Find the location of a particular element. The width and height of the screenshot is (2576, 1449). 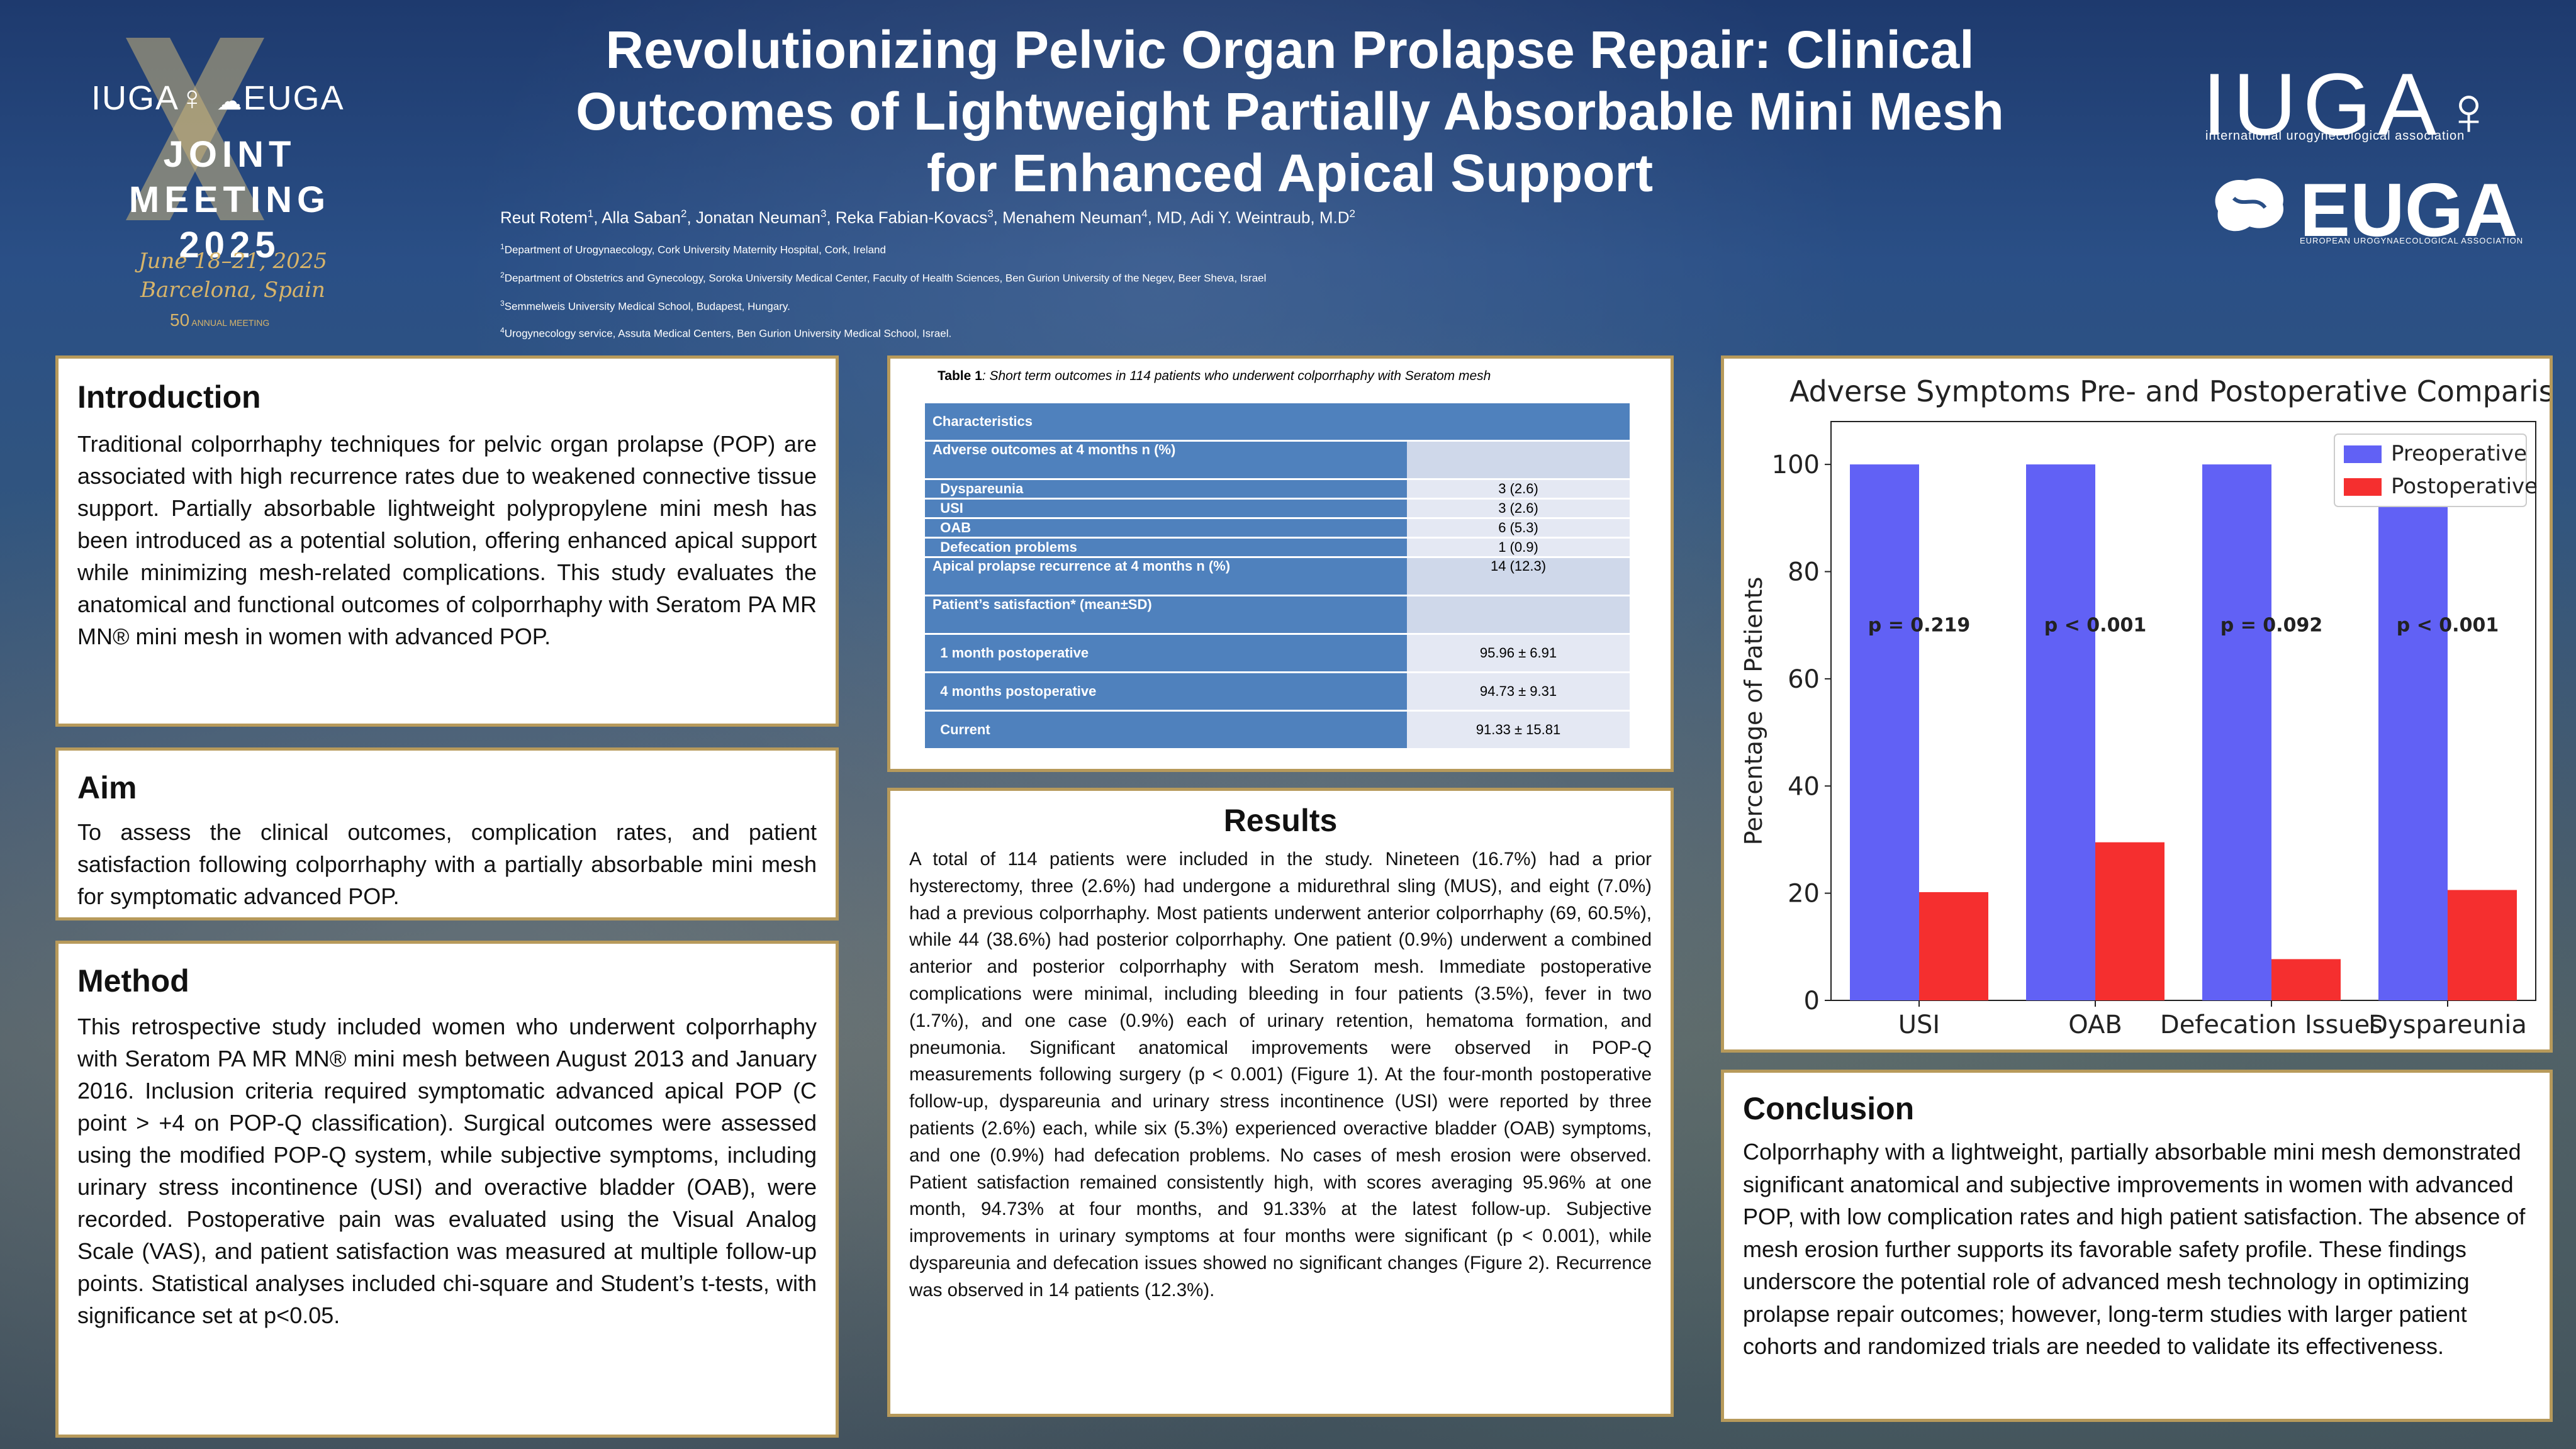

table-cell-label: Current is located at coordinates (1166, 730).